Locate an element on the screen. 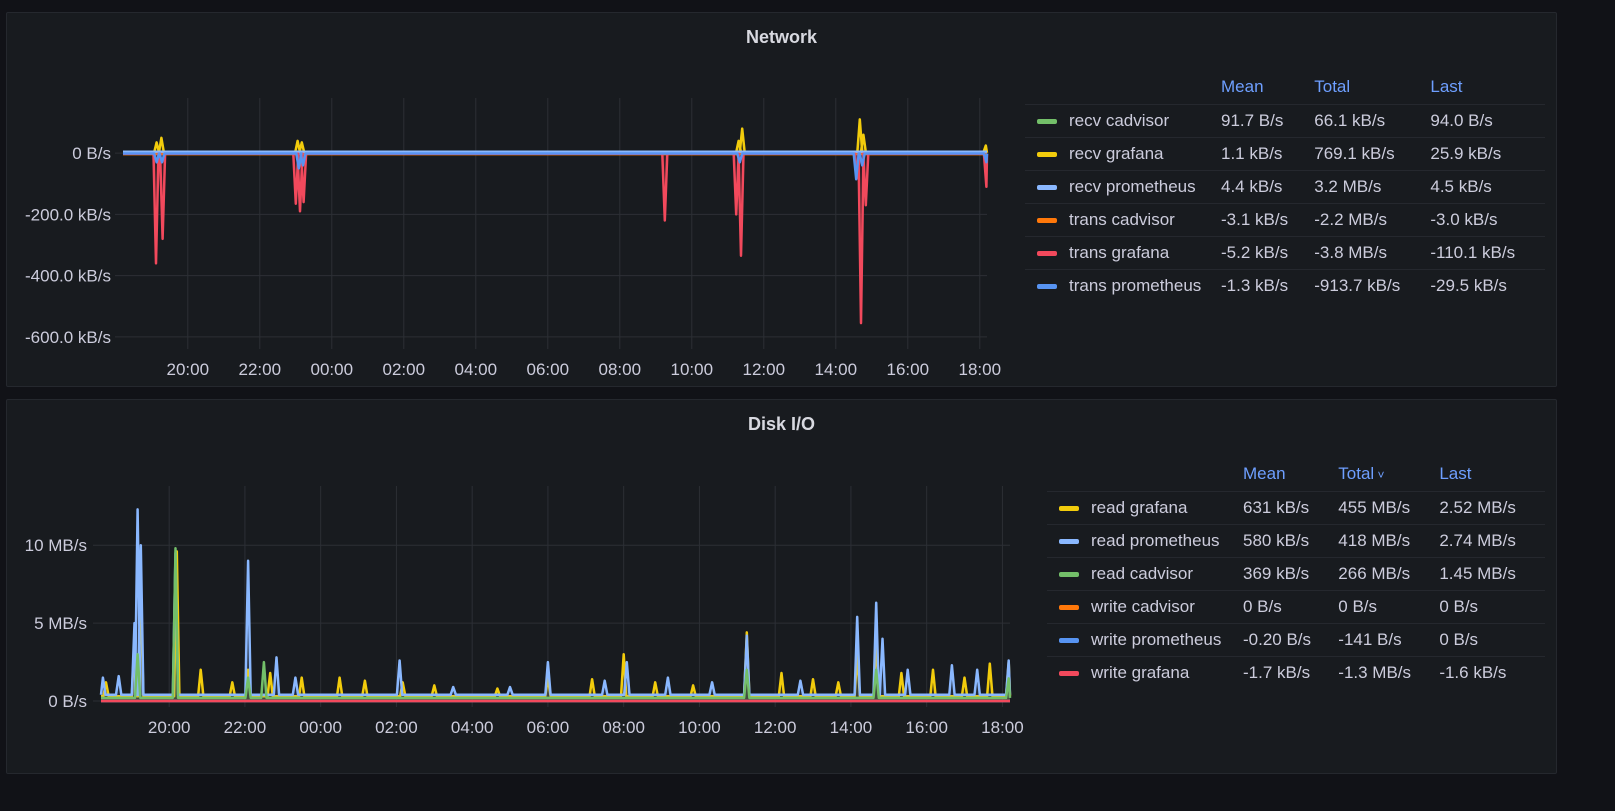  legend-series: trans prometheus is located at coordinates (1123, 285).